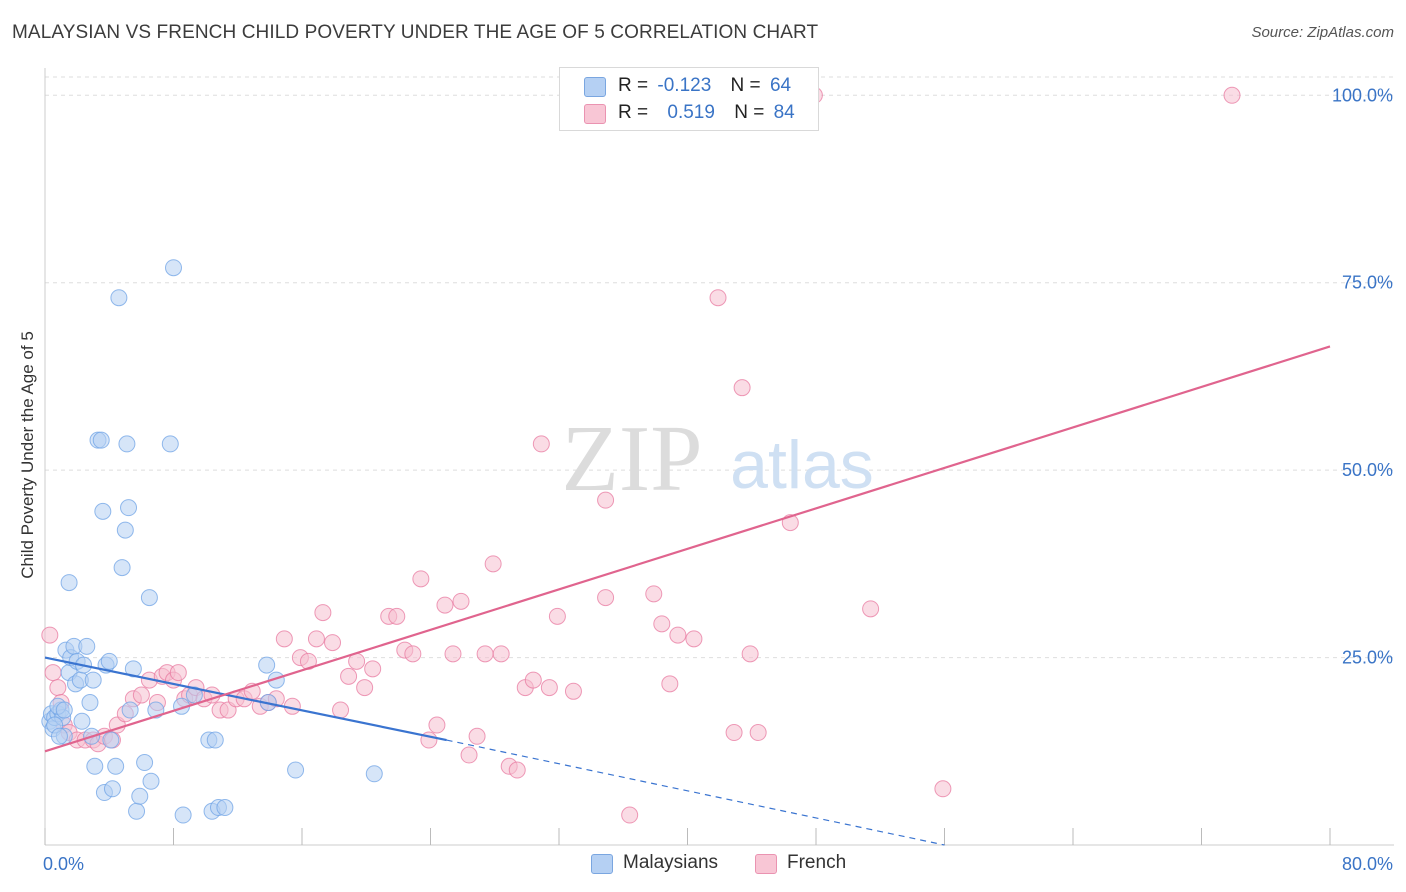 This screenshot has height=892, width=1406. What do you see at coordinates (689, 99) in the screenshot?
I see `legend: R = -0.123 N = 64 R = 0.519 N = 84` at bounding box center [689, 99].